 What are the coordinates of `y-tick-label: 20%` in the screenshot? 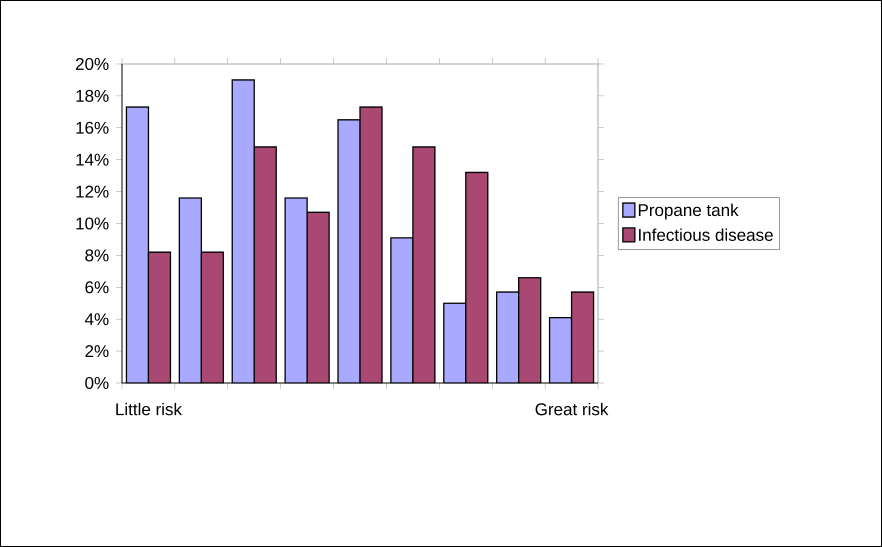 It's located at (92, 64).